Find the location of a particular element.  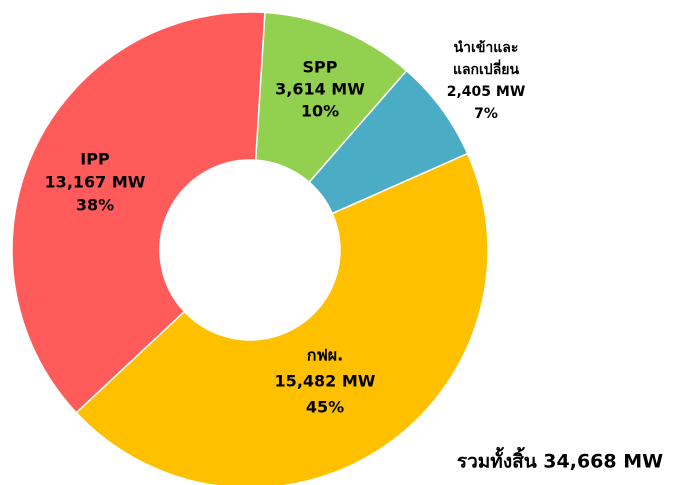

percentage-label: 38% is located at coordinates (95, 205).